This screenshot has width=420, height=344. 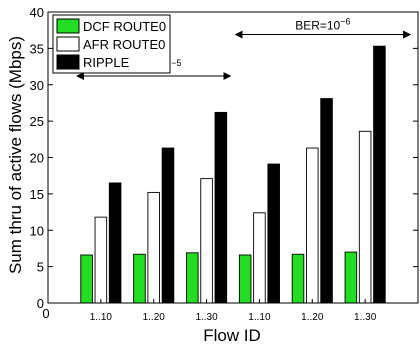 I want to click on x-tick-label-3: 1..30, so click(x=206, y=317).